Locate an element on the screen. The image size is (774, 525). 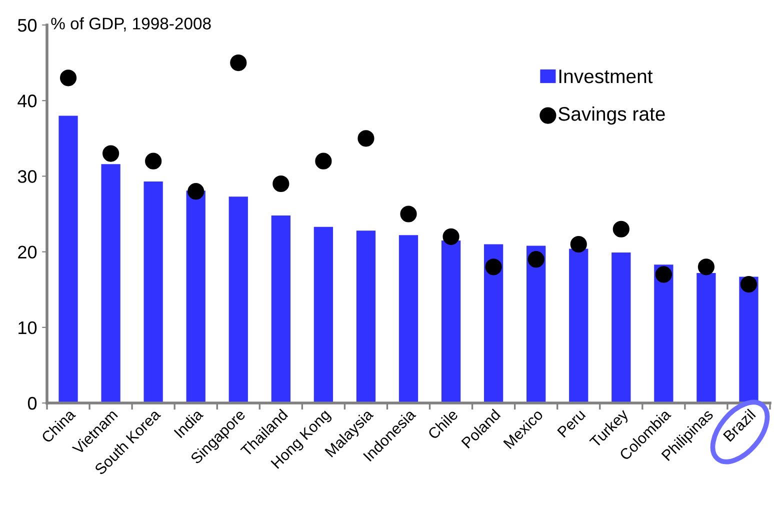
y-tick-label: 40 is located at coordinates (27, 101).